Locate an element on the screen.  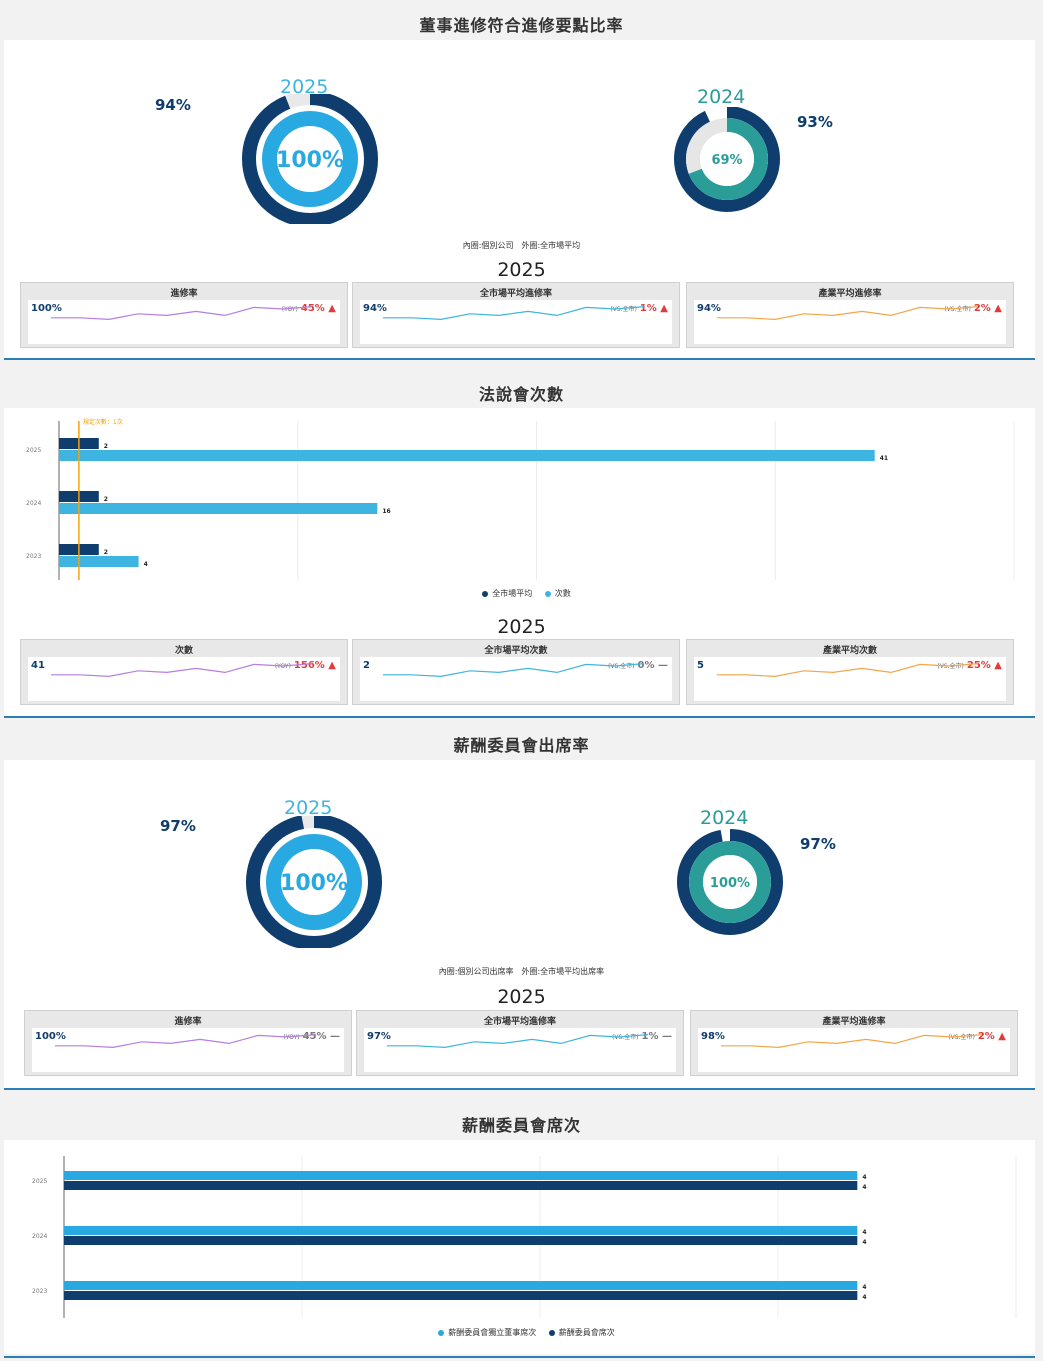
donut-chart-2025: 100% is located at coordinates (310, 159).